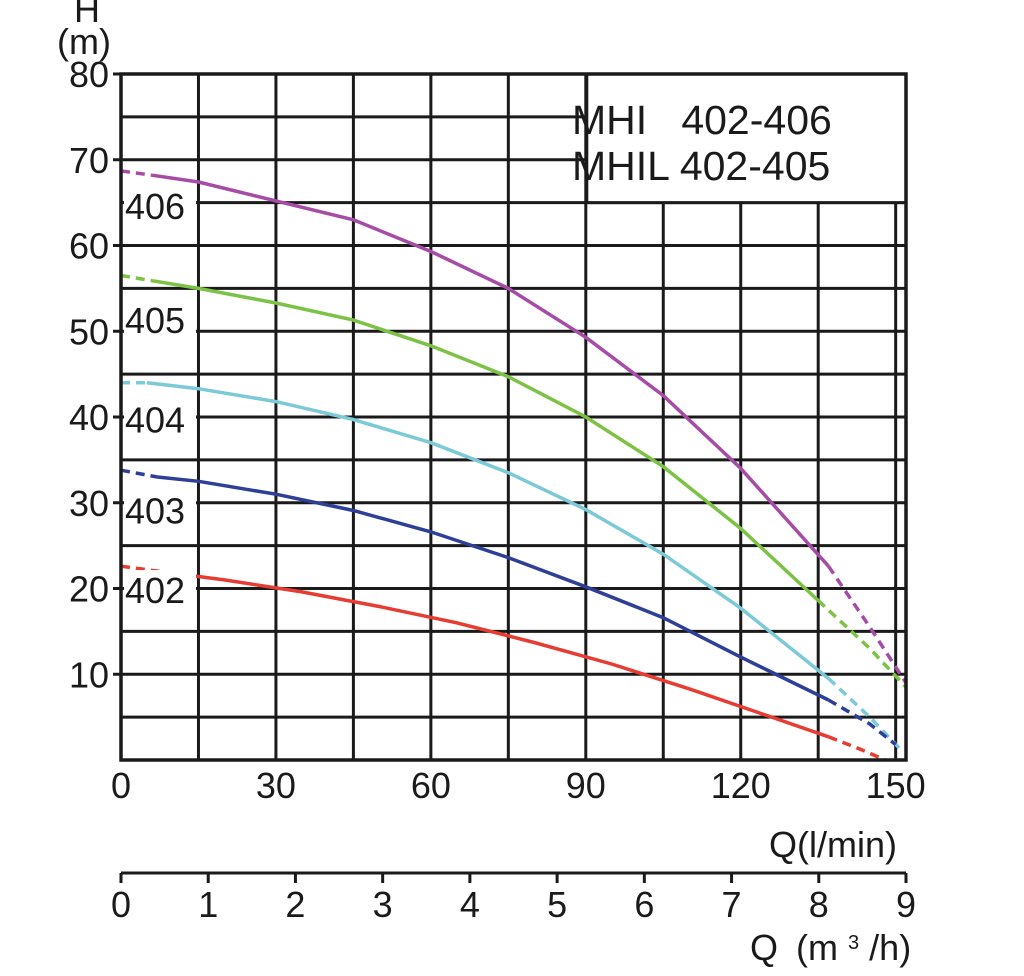 This screenshot has height=976, width=1024. Describe the element at coordinates (155, 510) in the screenshot. I see `curve-label-403: 403` at that location.